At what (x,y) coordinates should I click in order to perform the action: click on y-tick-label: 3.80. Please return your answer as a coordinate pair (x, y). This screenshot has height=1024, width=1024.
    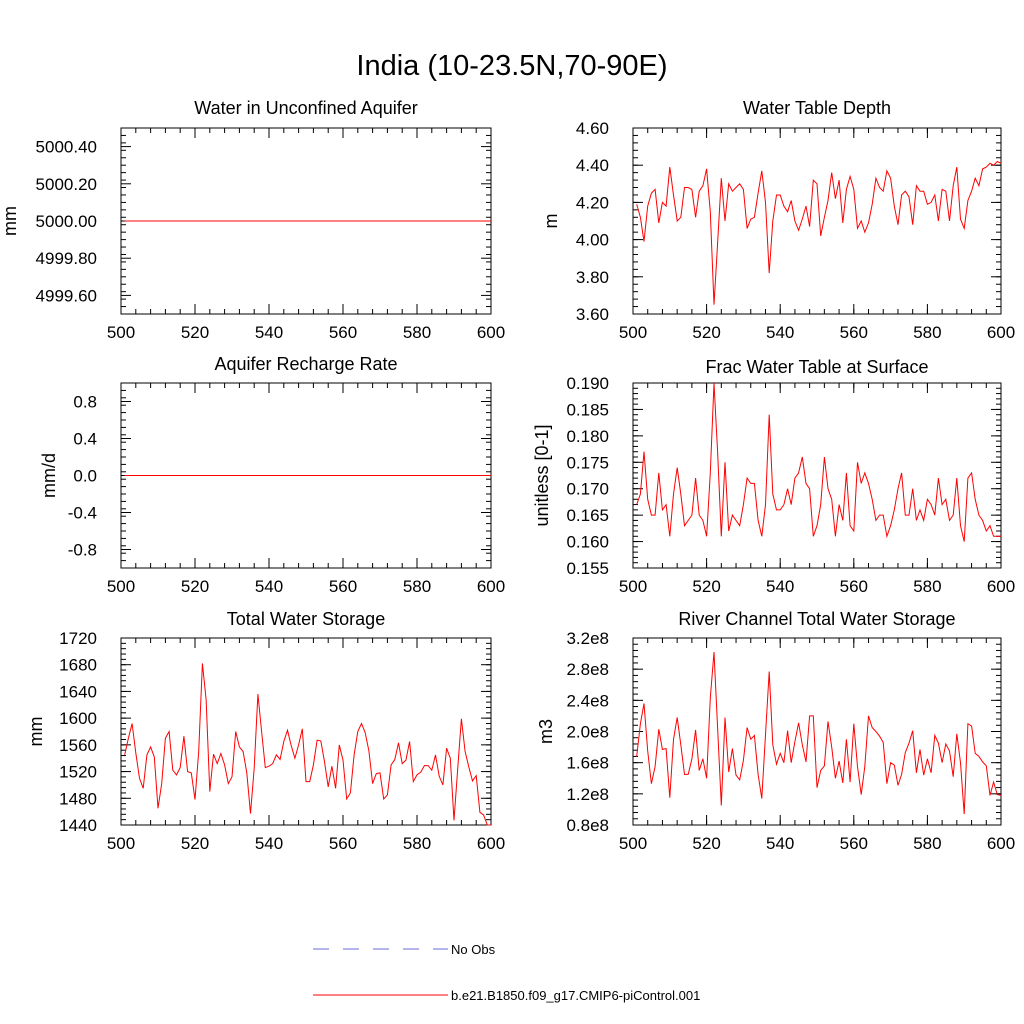
    Looking at the image, I should click on (592, 277).